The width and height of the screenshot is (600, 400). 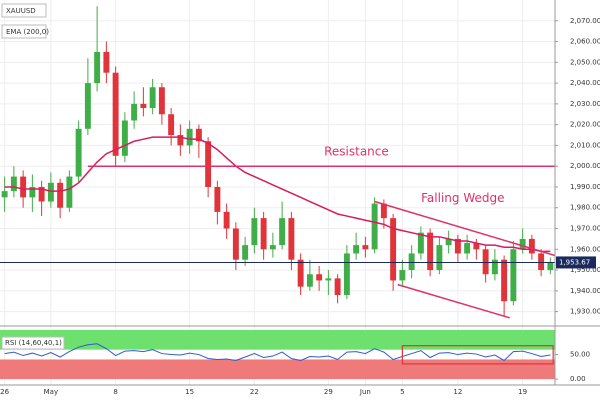 I want to click on x-tick-label: 12, so click(x=457, y=392).